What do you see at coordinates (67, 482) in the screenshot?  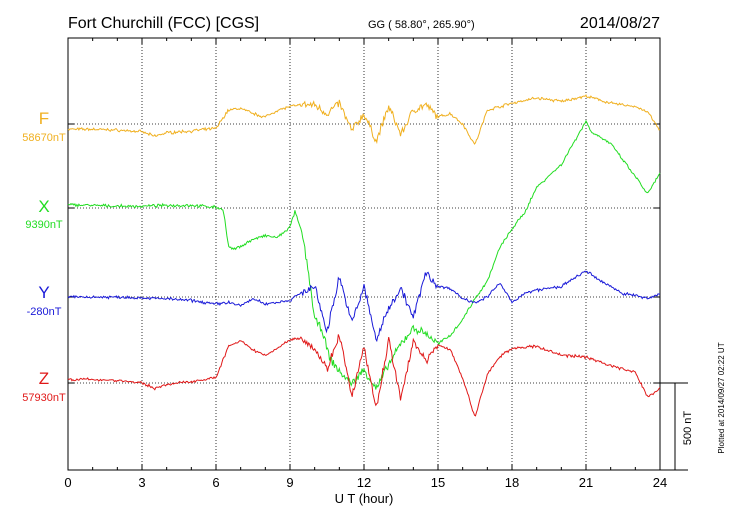 I see `x-tick-label: 0` at bounding box center [67, 482].